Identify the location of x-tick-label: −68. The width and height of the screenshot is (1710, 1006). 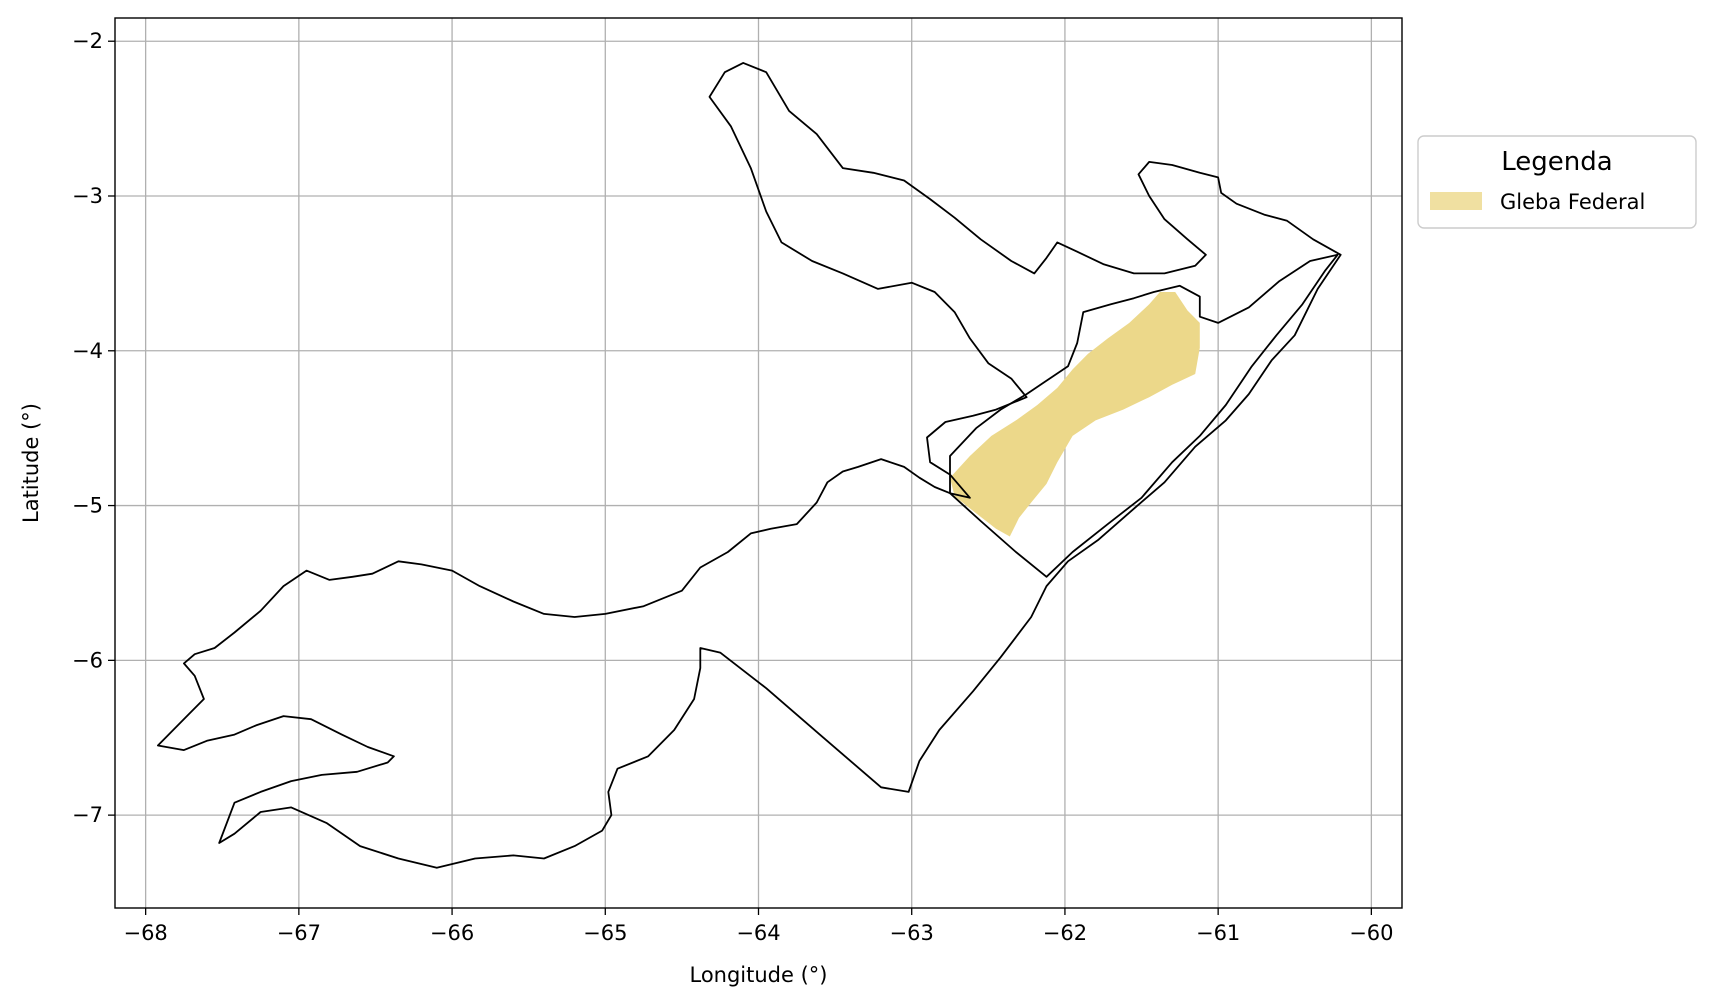
(145, 933).